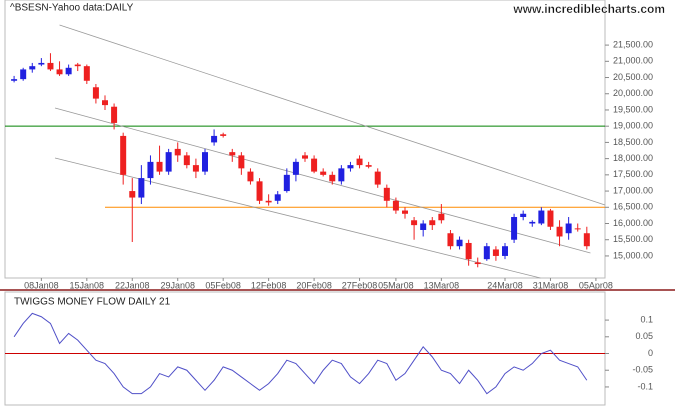 Image resolution: width=675 pixels, height=410 pixels. I want to click on y-tick-label: -0.1, so click(645, 386).